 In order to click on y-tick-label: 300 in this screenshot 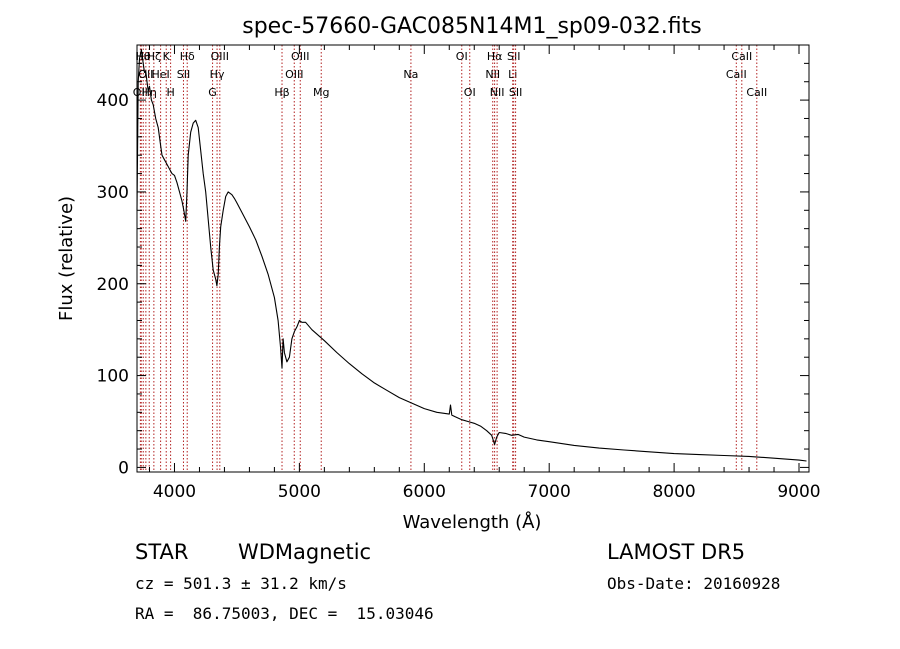, I will do `click(113, 193)`.